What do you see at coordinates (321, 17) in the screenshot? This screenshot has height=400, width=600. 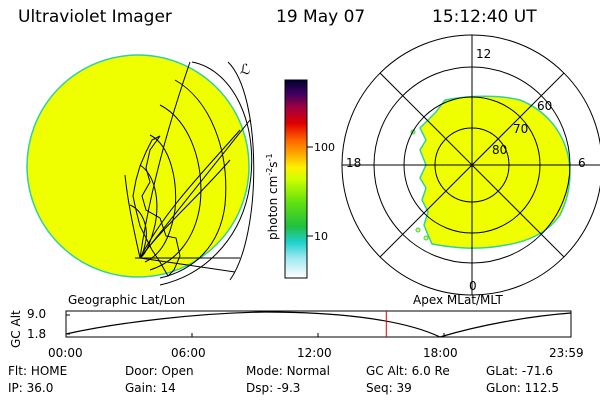 I see `date-readout: 19 May 07` at bounding box center [321, 17].